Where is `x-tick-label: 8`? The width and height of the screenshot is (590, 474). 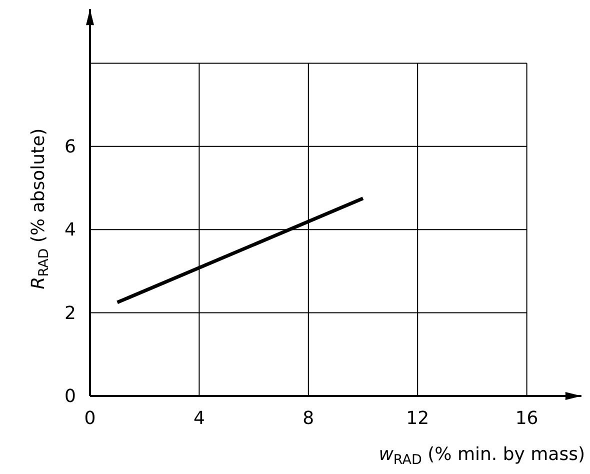
x-tick-label: 8 is located at coordinates (308, 418).